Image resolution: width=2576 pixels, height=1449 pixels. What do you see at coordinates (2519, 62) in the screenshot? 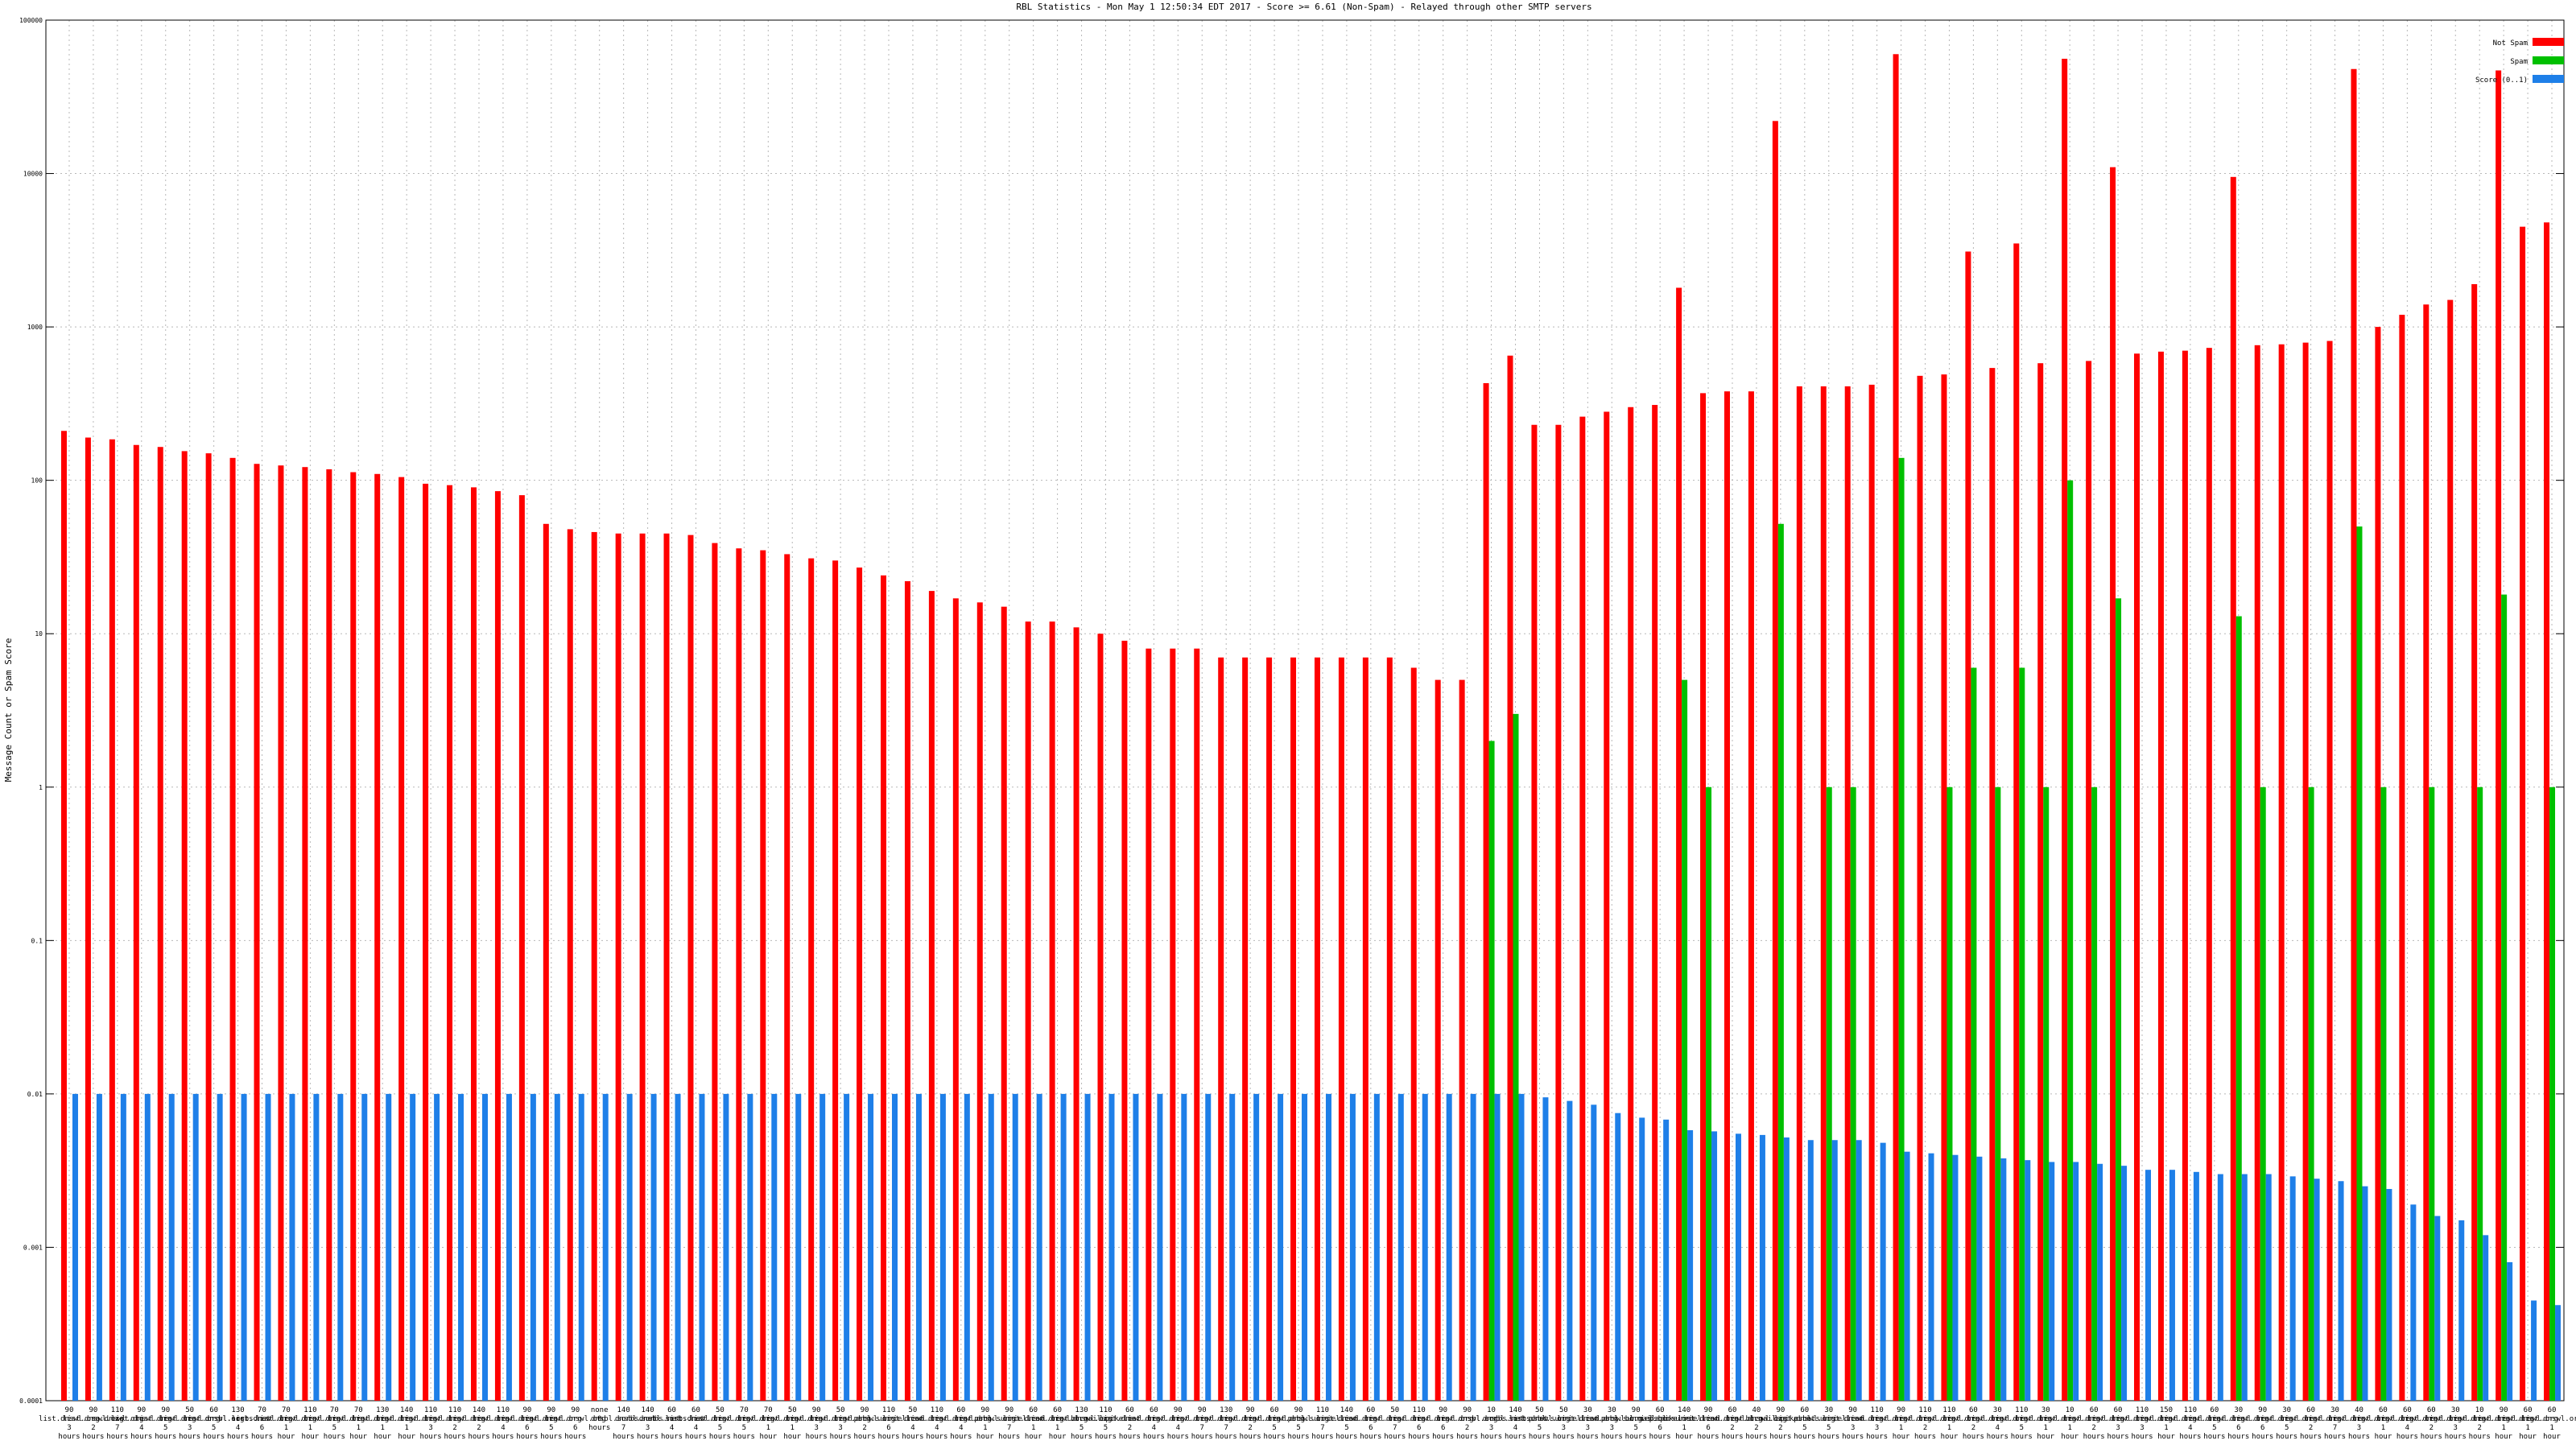
I see `legend-label: Spam` at bounding box center [2519, 62].